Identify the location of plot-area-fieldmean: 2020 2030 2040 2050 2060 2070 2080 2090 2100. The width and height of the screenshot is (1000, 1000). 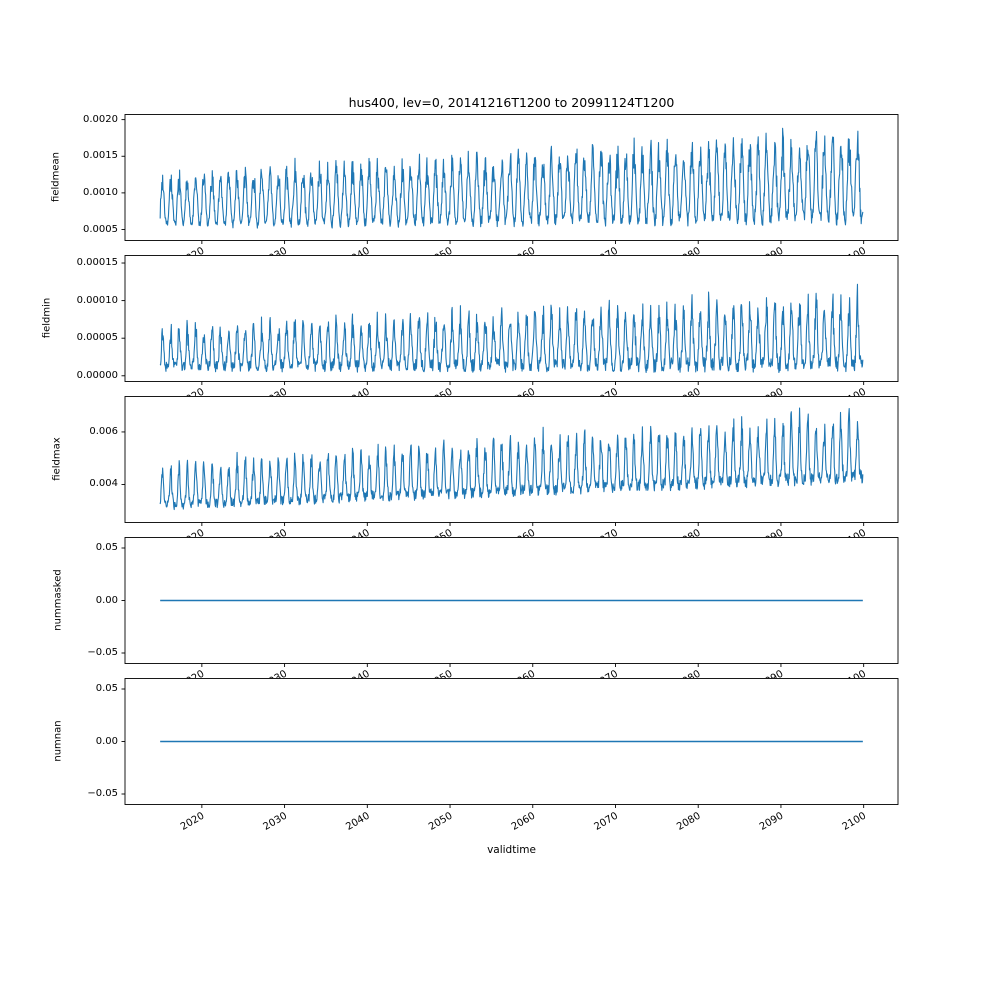
(510, 184).